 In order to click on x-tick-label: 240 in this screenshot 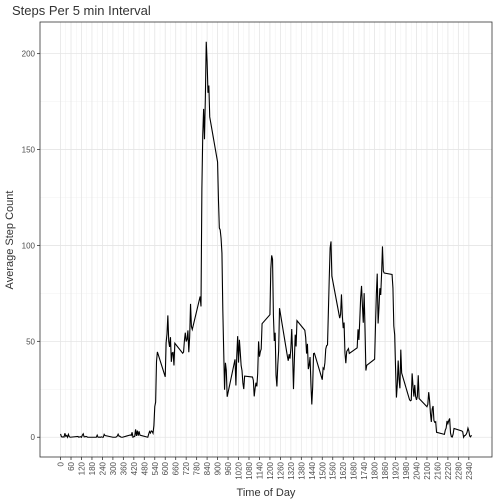, I will do `click(102, 468)`.